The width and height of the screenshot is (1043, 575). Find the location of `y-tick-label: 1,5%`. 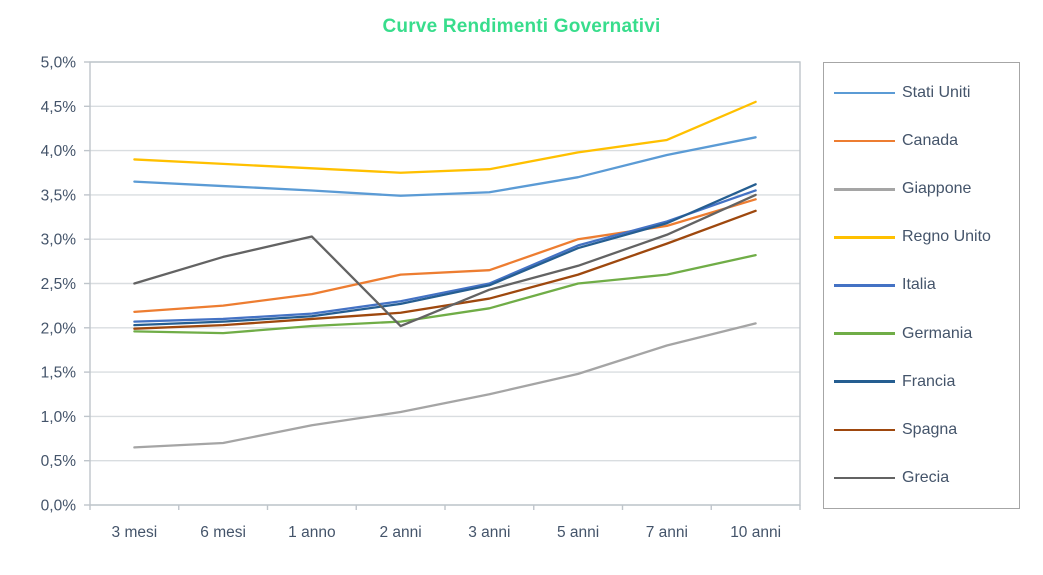

y-tick-label: 1,5% is located at coordinates (59, 373).